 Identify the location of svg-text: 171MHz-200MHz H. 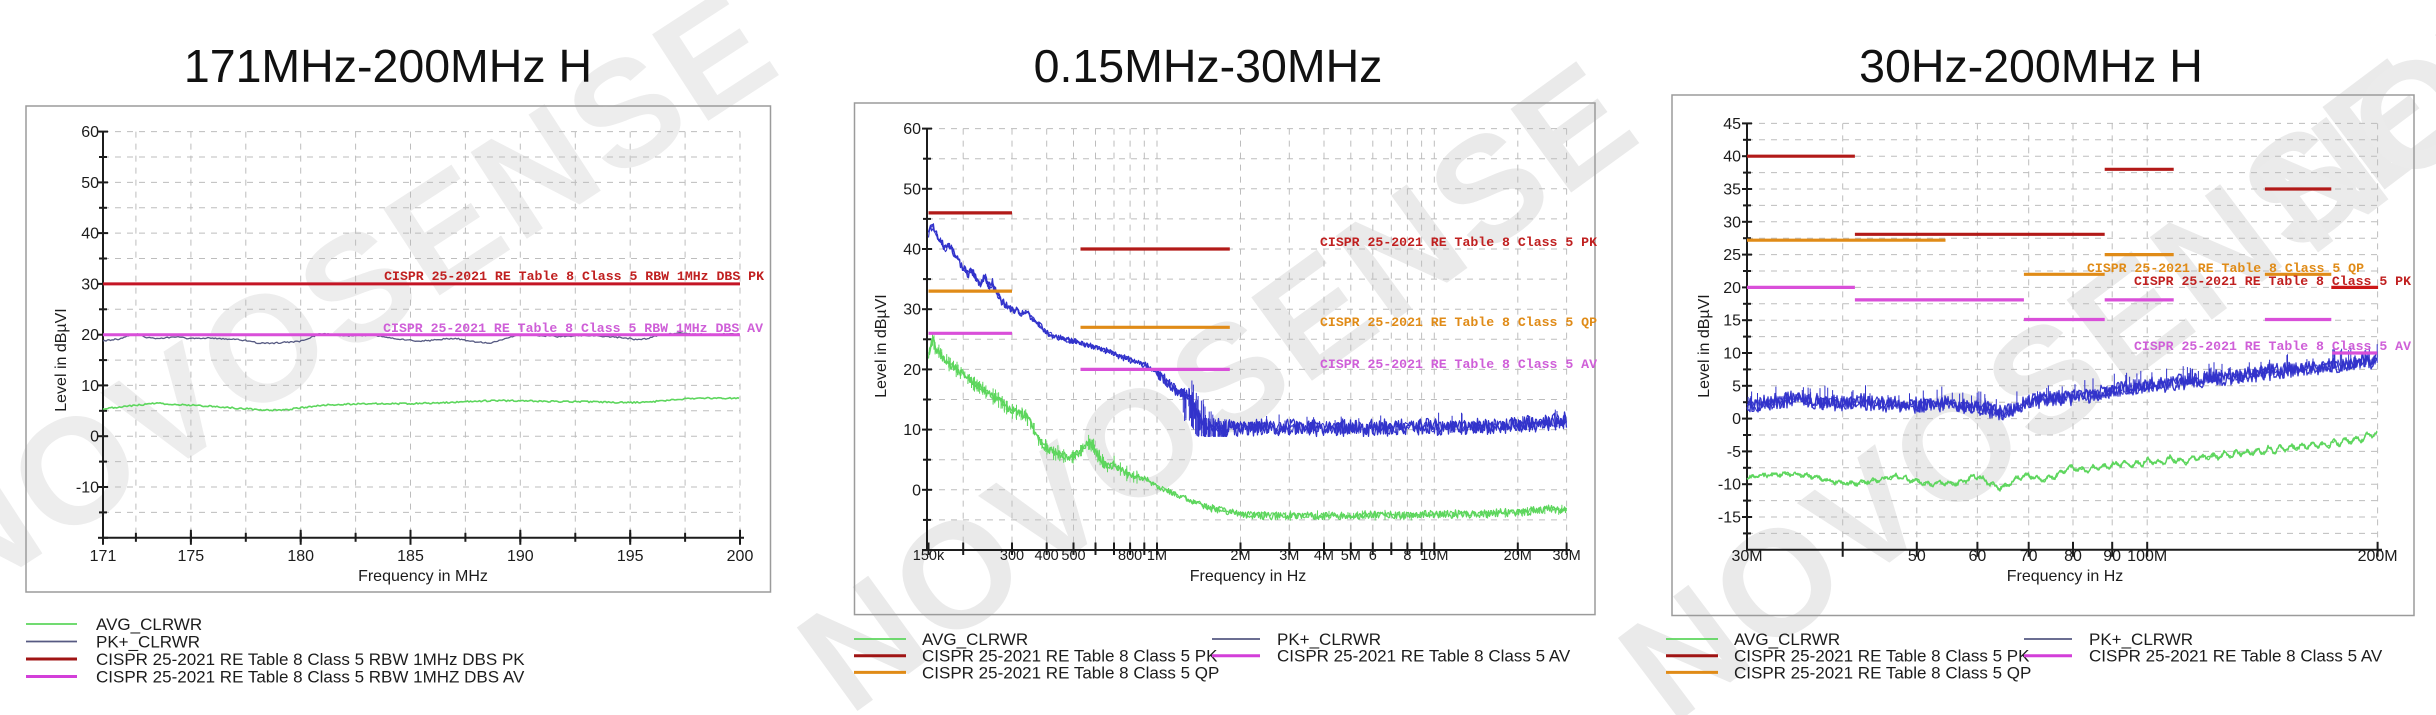
(388, 66).